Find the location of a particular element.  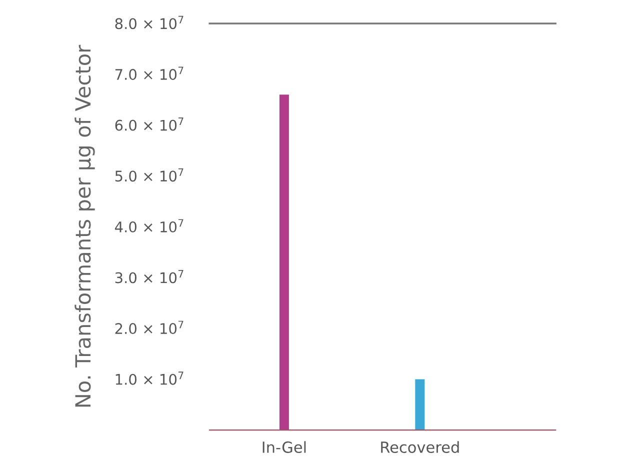

y-tick-label: 7.0 × 10$^{7}$ is located at coordinates (149, 73).